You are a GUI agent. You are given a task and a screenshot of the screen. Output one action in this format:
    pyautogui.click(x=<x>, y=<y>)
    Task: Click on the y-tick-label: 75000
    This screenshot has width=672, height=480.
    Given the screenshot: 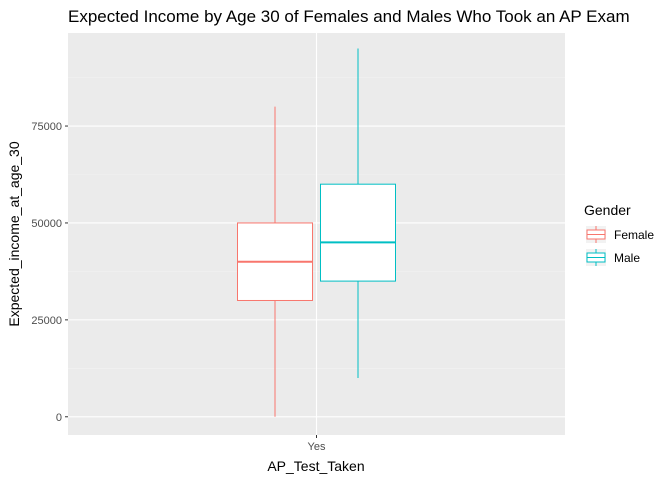 What is the action you would take?
    pyautogui.click(x=46, y=127)
    